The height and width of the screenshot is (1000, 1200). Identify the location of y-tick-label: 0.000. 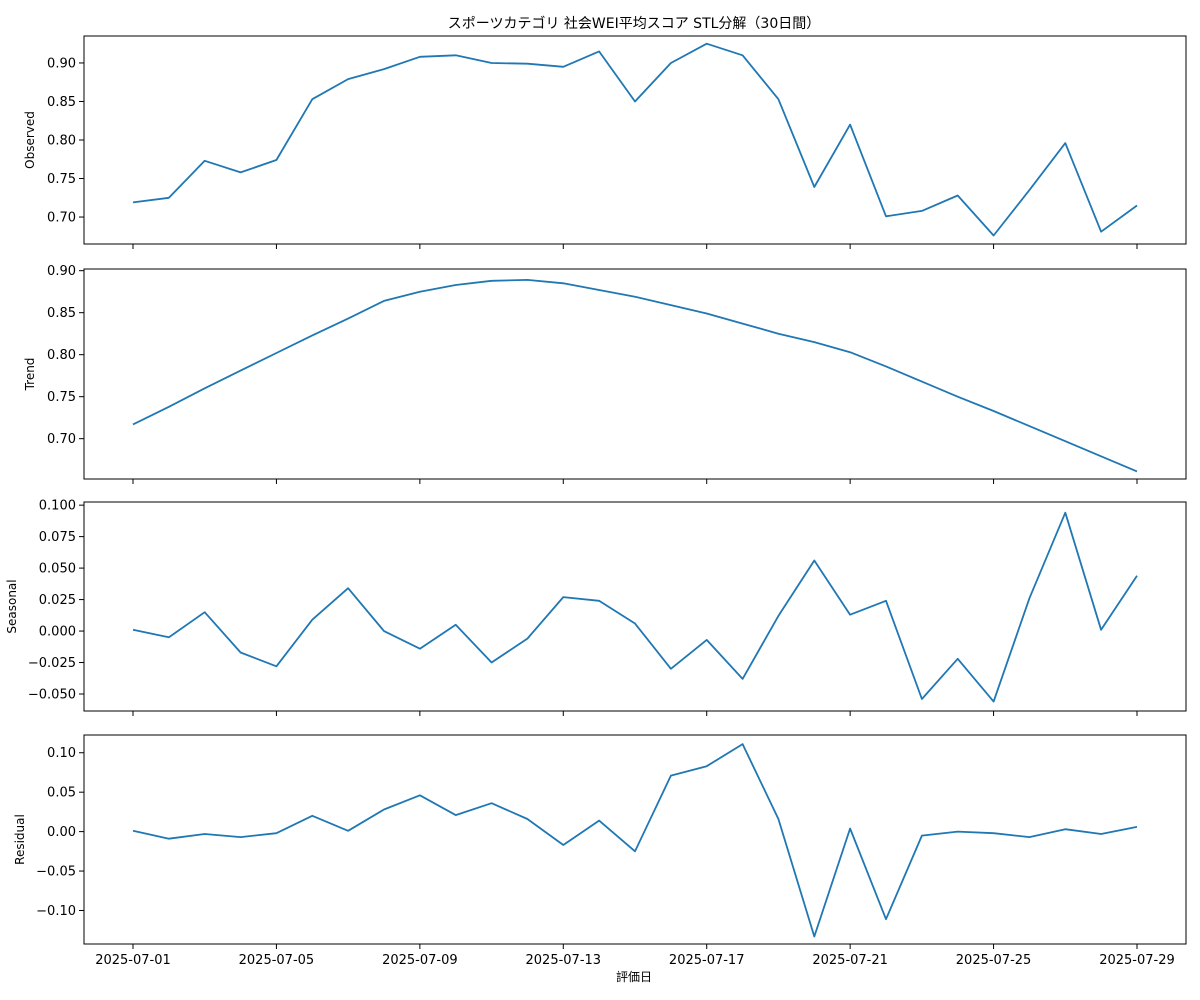
(57, 632).